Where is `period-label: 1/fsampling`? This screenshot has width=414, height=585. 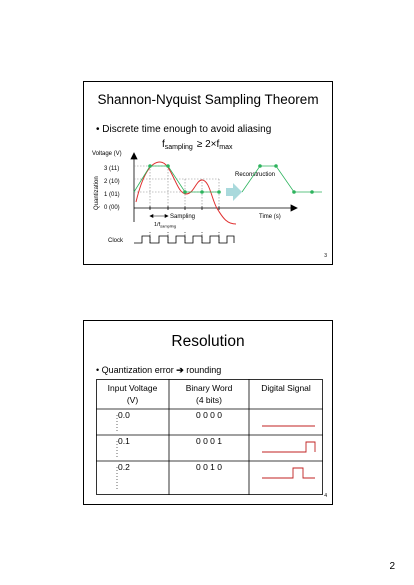
period-label: 1/fsampling is located at coordinates (165, 225).